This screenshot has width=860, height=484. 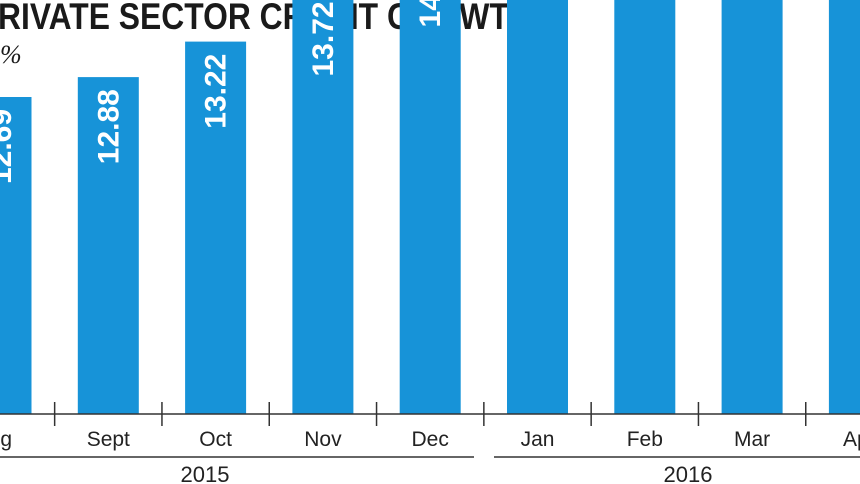 What do you see at coordinates (16, 255) in the screenshot?
I see `bar-g` at bounding box center [16, 255].